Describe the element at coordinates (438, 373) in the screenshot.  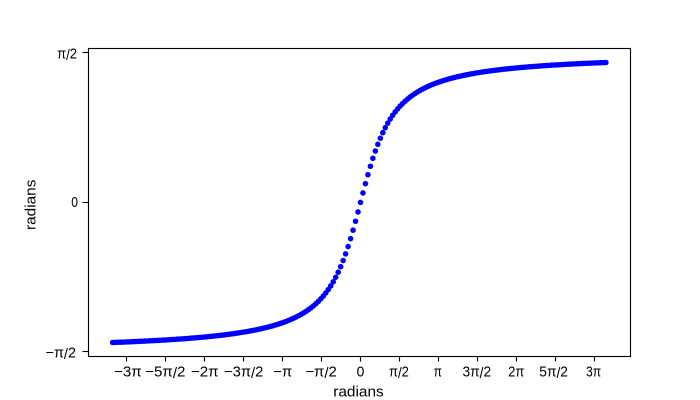
I see `svg-text: π` at that location.